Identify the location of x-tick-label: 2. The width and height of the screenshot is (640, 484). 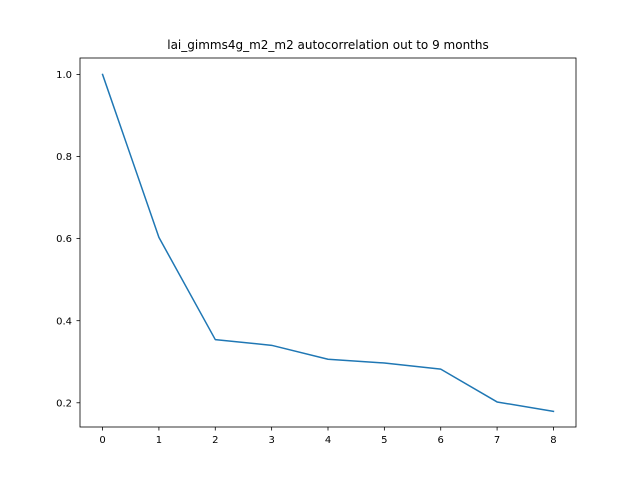
(215, 440).